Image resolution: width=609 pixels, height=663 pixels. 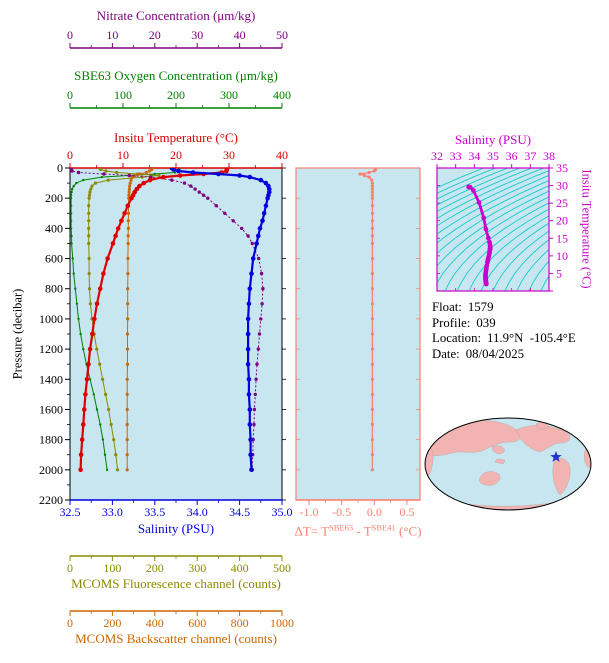 What do you see at coordinates (51, 409) in the screenshot?
I see `svg-text: 1600` at bounding box center [51, 409].